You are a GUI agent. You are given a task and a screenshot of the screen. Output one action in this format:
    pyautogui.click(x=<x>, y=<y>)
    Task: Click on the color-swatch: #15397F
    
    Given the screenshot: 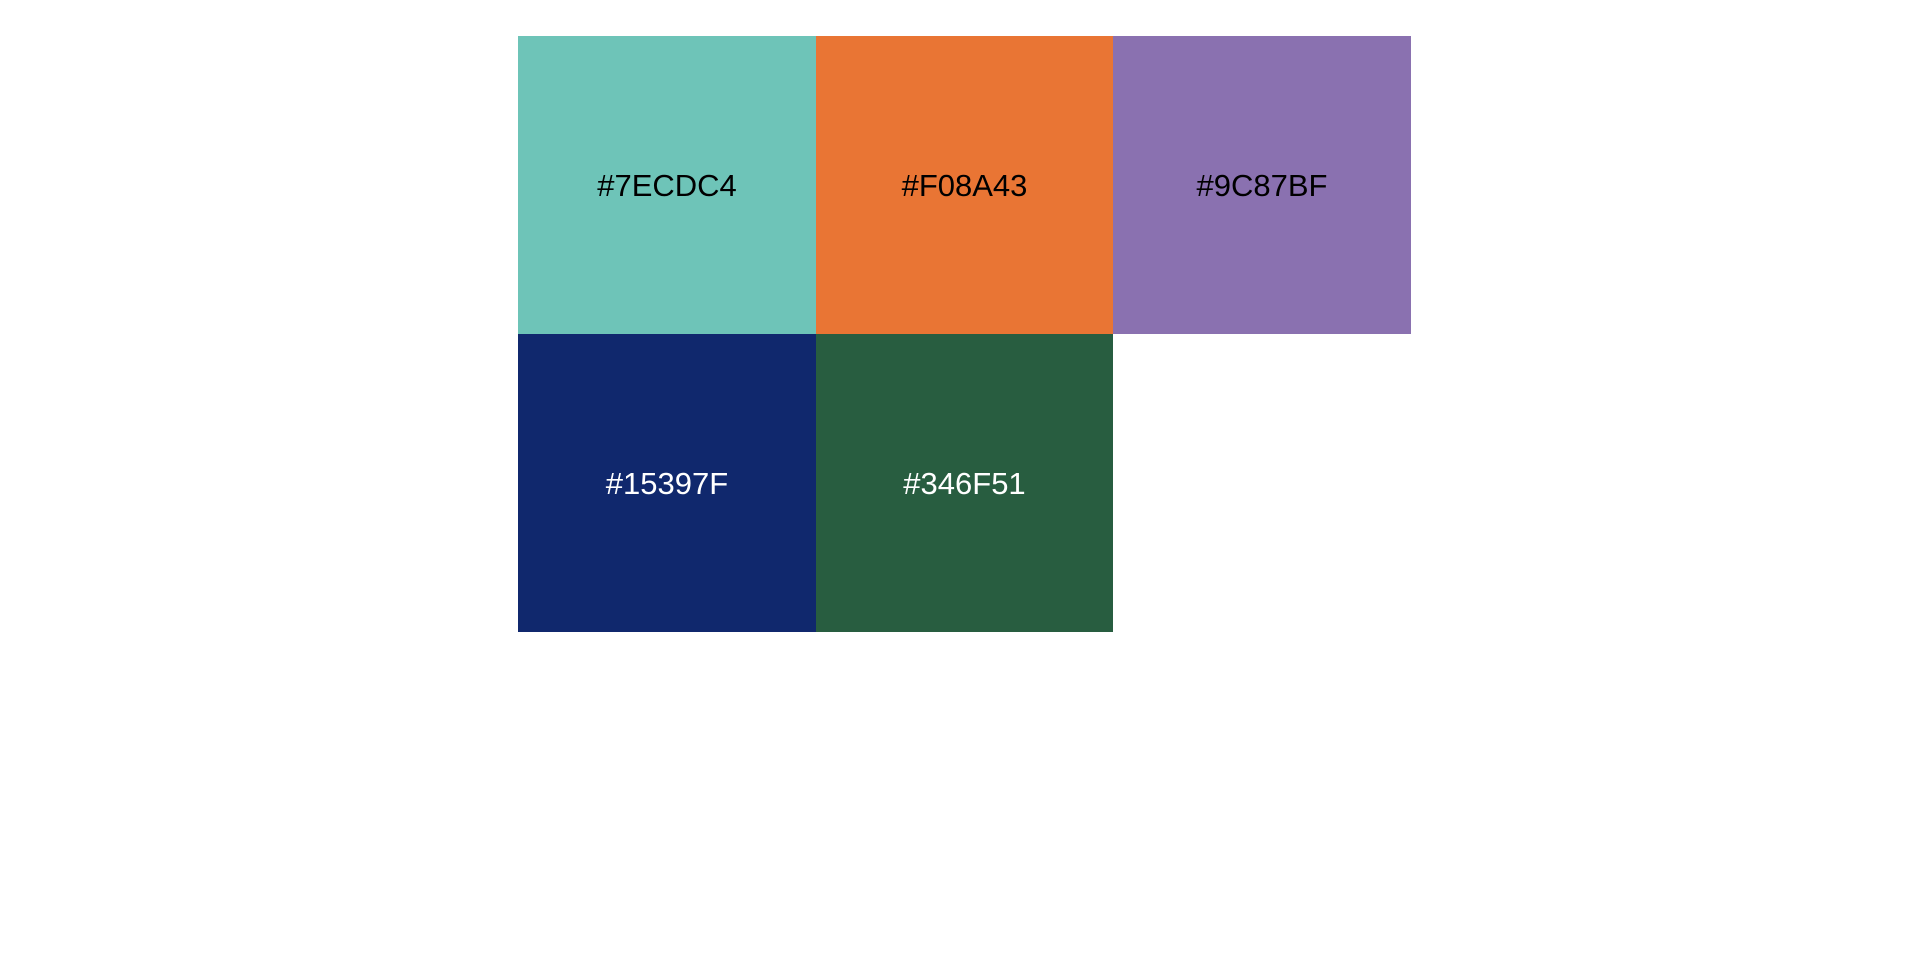 What is the action you would take?
    pyautogui.click(x=667, y=483)
    